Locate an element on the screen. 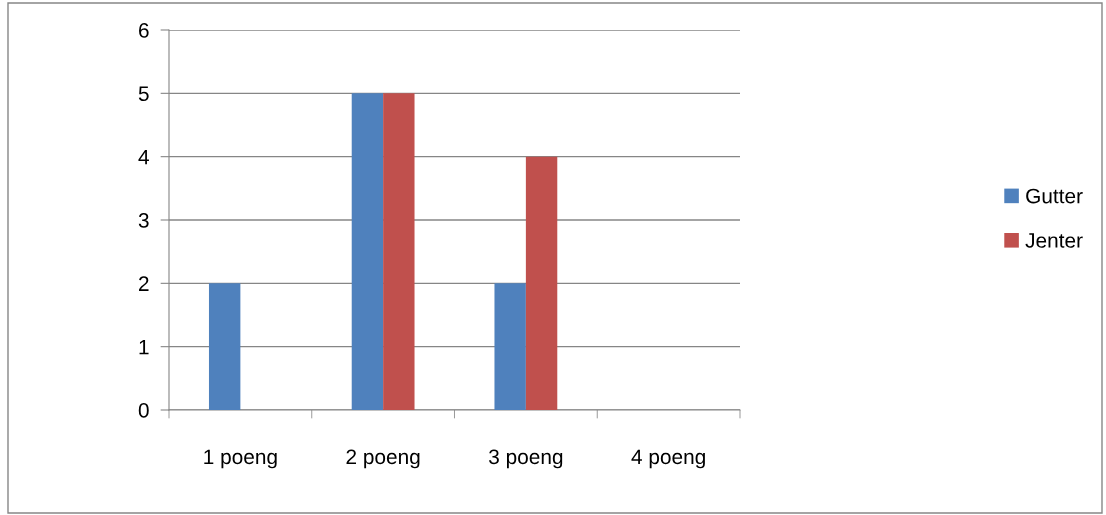 The width and height of the screenshot is (1106, 515). y-tick-label: 2 is located at coordinates (144, 283).